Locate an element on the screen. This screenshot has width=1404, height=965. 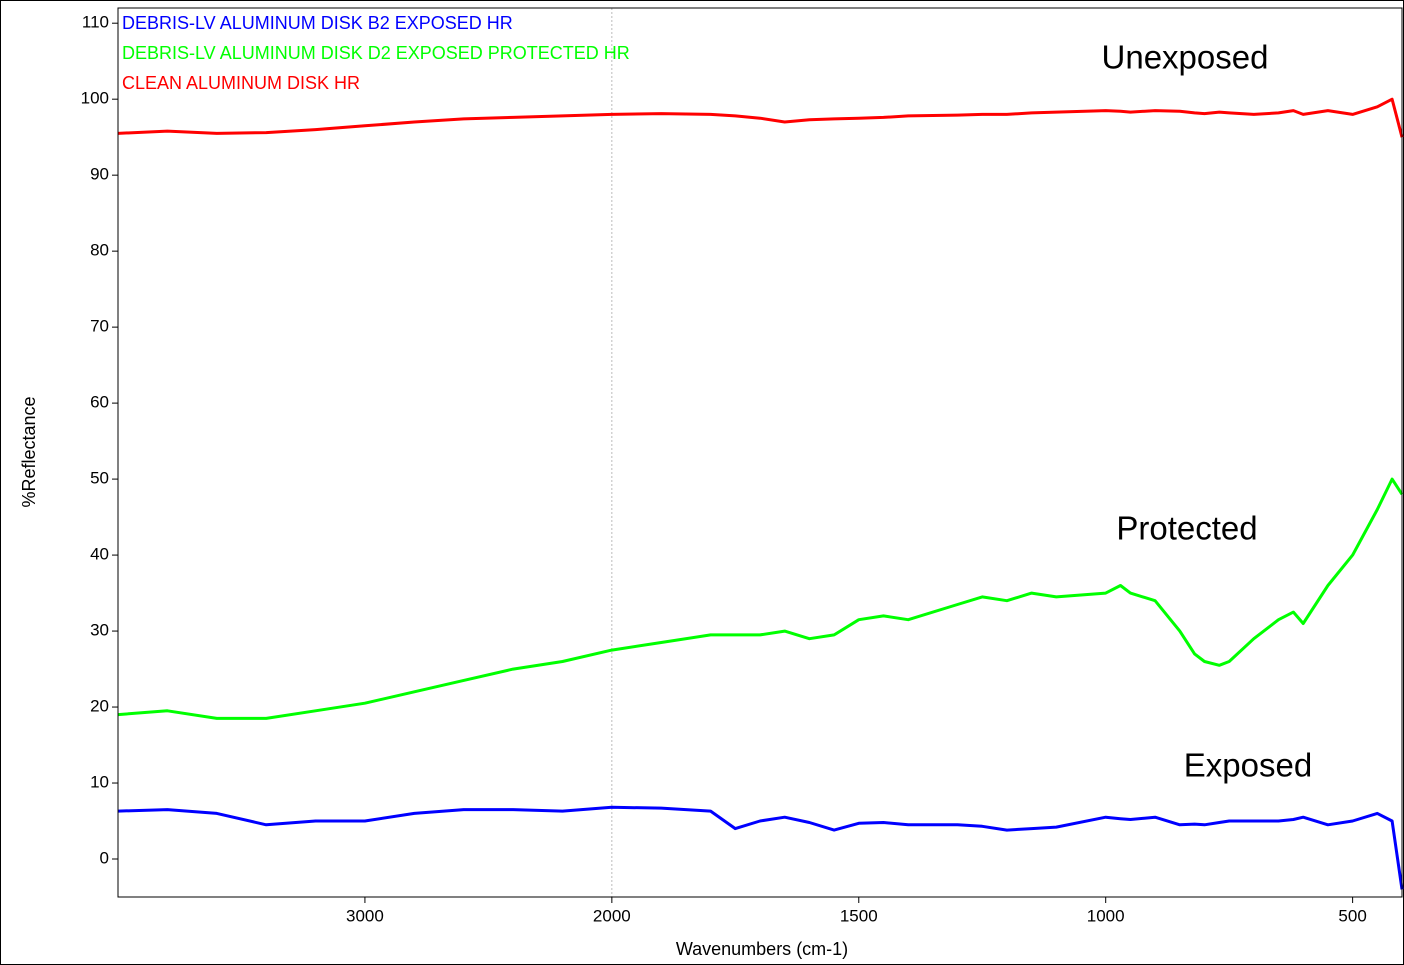
x-axis-title: Wavenumbers (cm-1) is located at coordinates (762, 949).